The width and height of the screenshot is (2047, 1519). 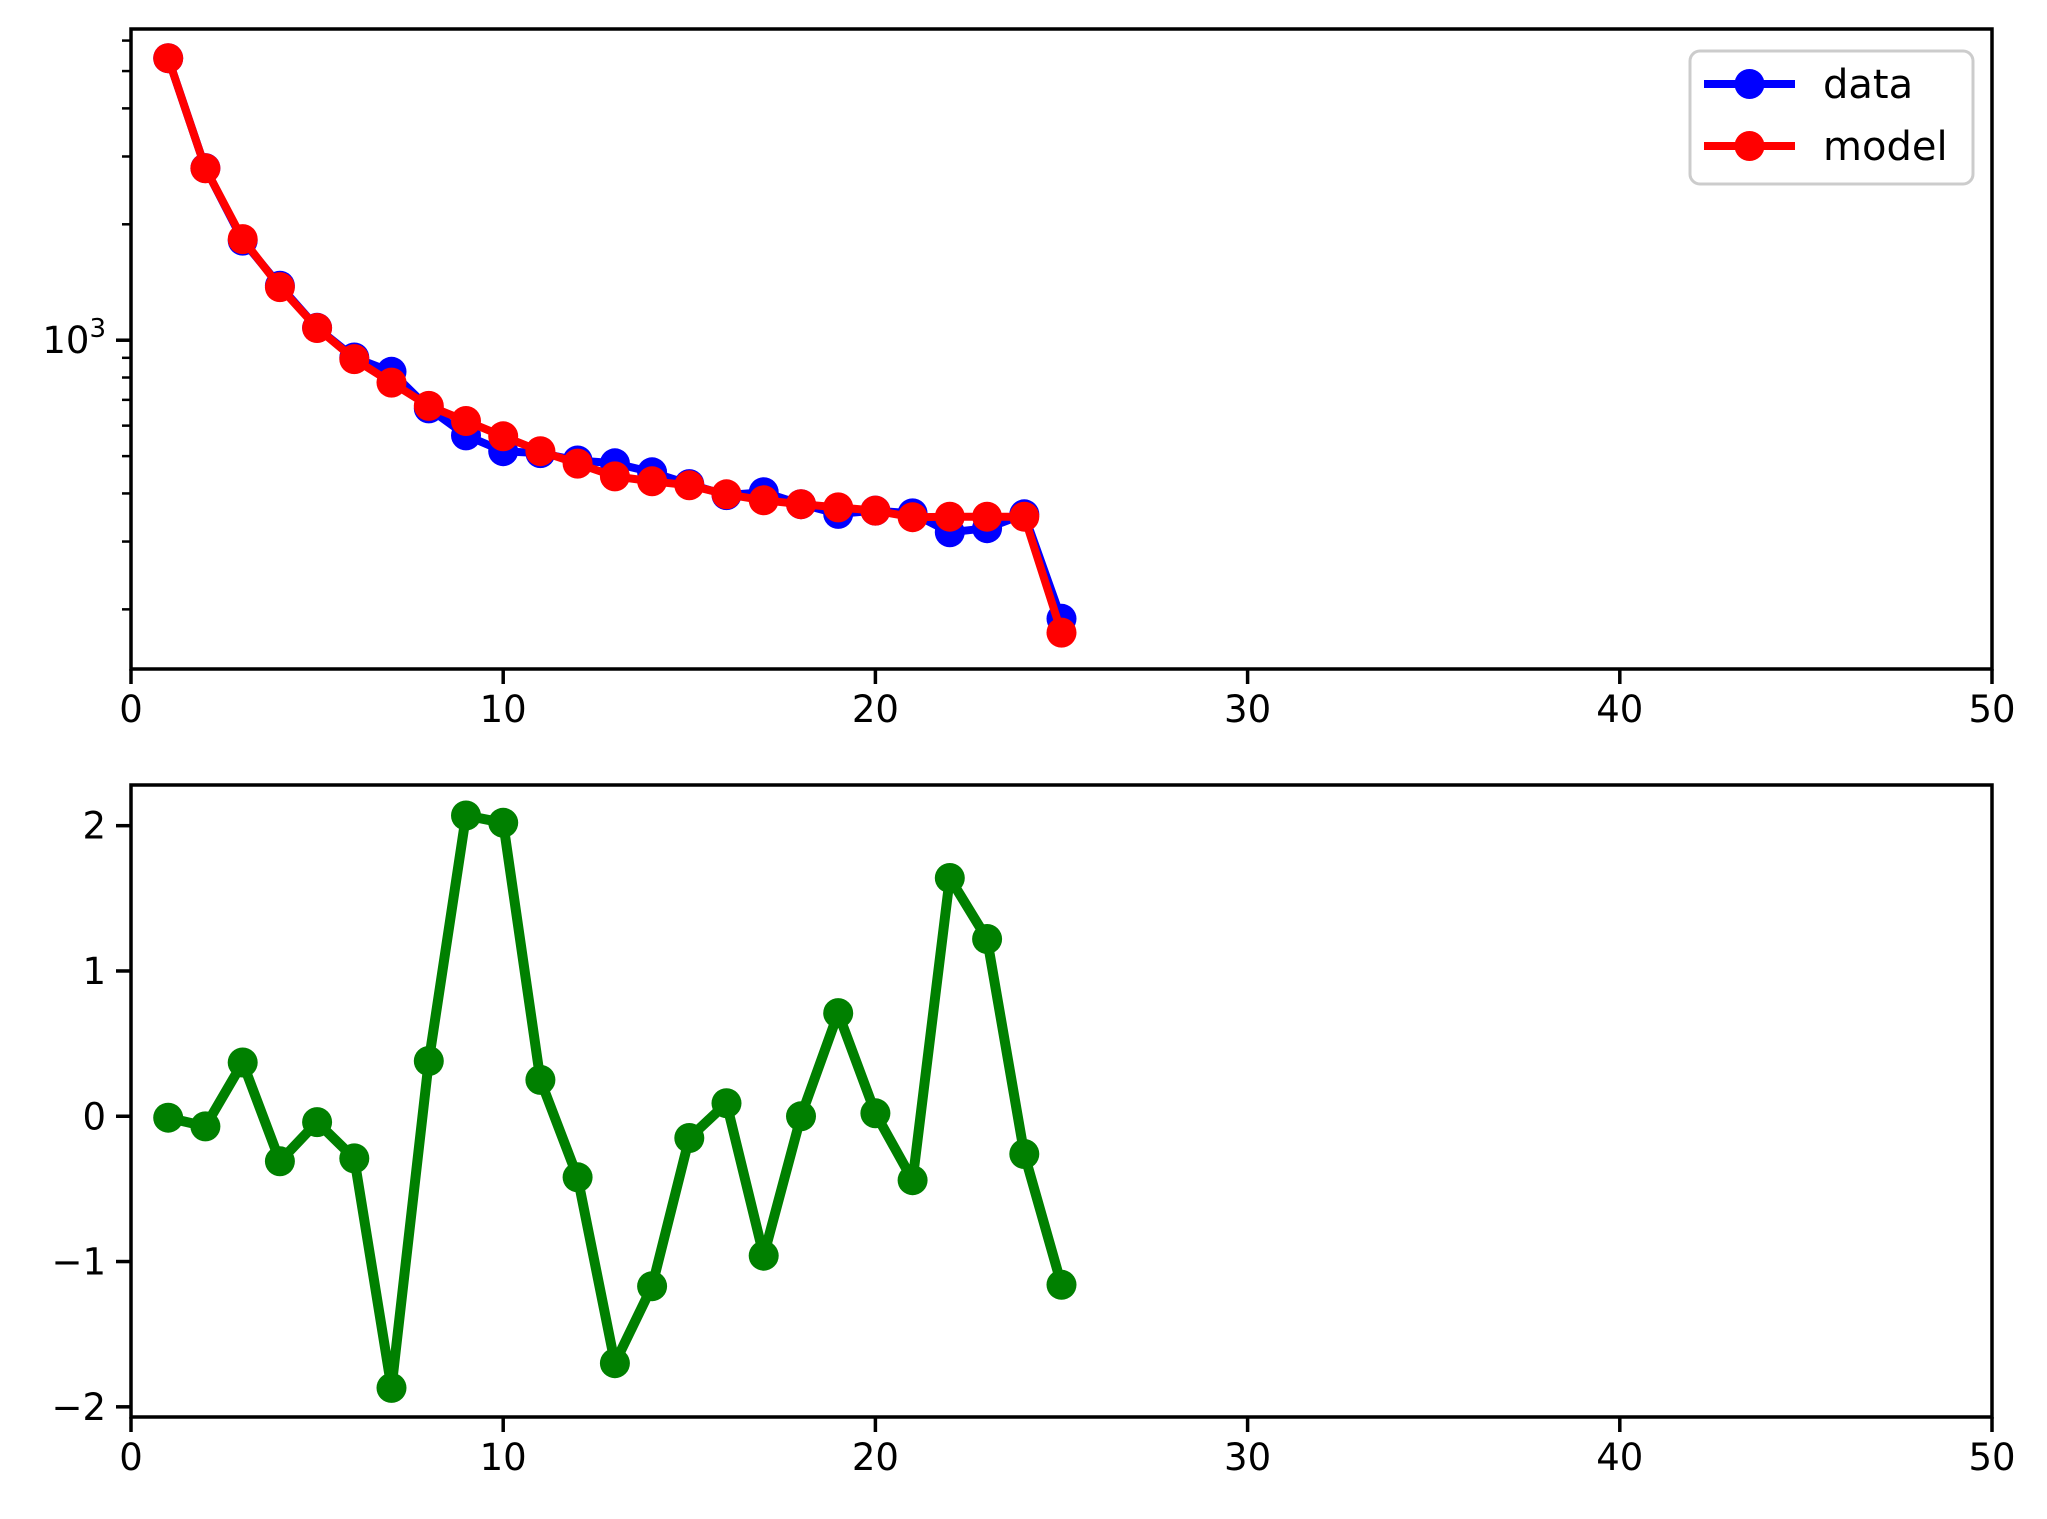 I want to click on y-tick-label: −1, so click(x=78, y=1262).